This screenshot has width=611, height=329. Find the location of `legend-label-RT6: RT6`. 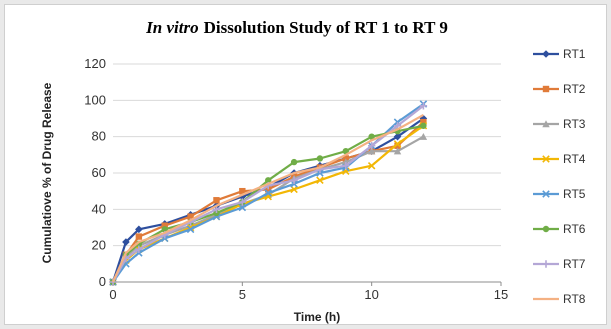

legend-label-RT6: RT6 is located at coordinates (574, 229).